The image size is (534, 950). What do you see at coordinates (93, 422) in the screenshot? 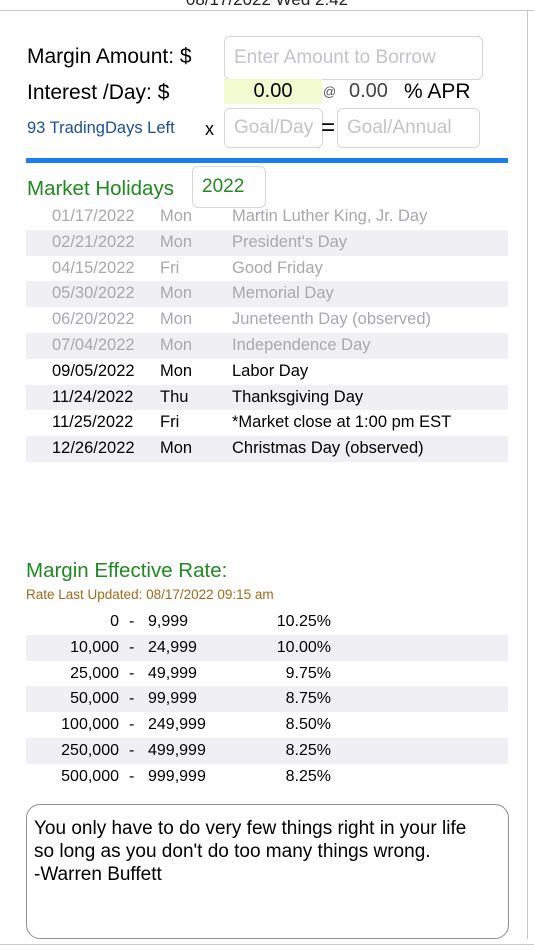
I see `holiday-date: 11/25/2022` at bounding box center [93, 422].